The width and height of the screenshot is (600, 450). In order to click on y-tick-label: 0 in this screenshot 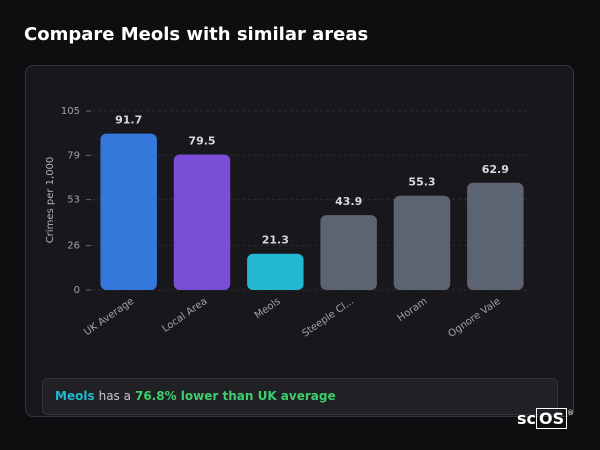, I will do `click(77, 290)`.